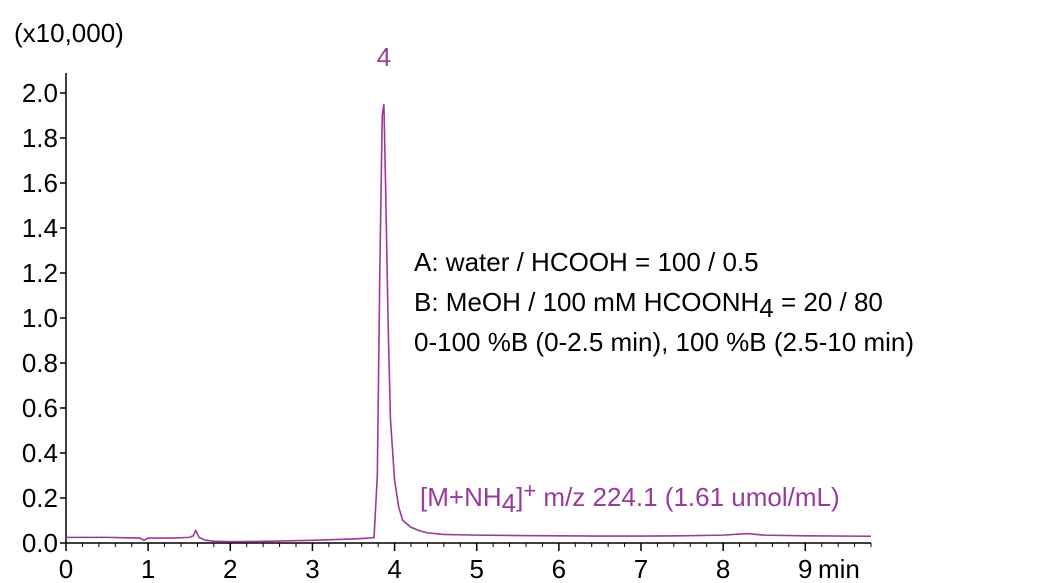 Image resolution: width=1050 pixels, height=583 pixels. I want to click on x-tick-label: 2, so click(230, 568).